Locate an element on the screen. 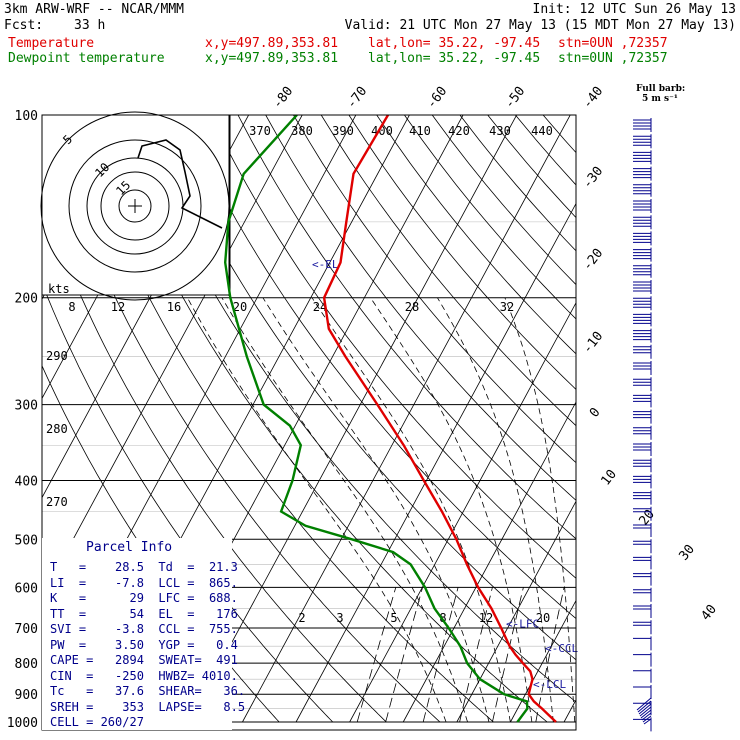 The width and height of the screenshot is (740, 740). legend-temperature-stn: stn=0UN ,72357 is located at coordinates (613, 43).